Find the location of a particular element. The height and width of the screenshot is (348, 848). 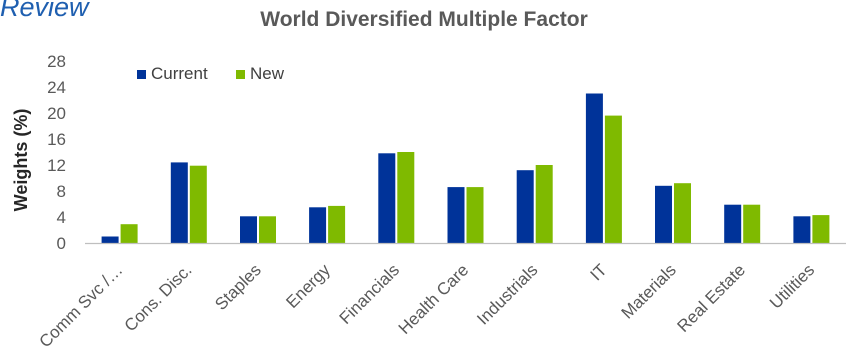

y-axis-label: Weights (%) is located at coordinates (21, 160).